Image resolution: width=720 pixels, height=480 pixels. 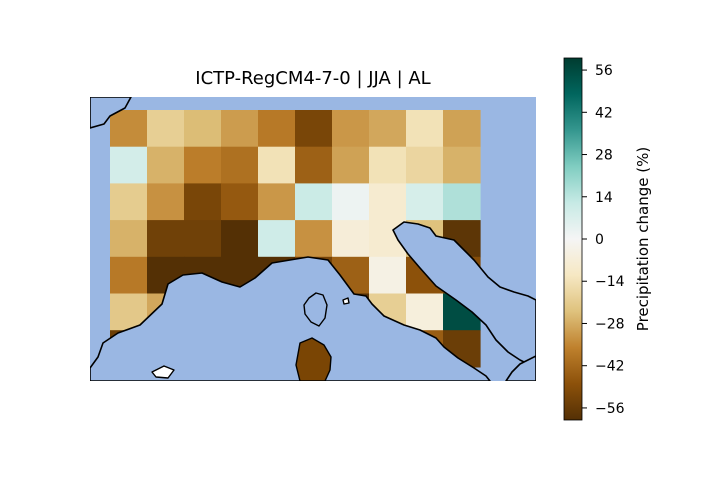 I want to click on corsica-island, so click(x=315, y=309).